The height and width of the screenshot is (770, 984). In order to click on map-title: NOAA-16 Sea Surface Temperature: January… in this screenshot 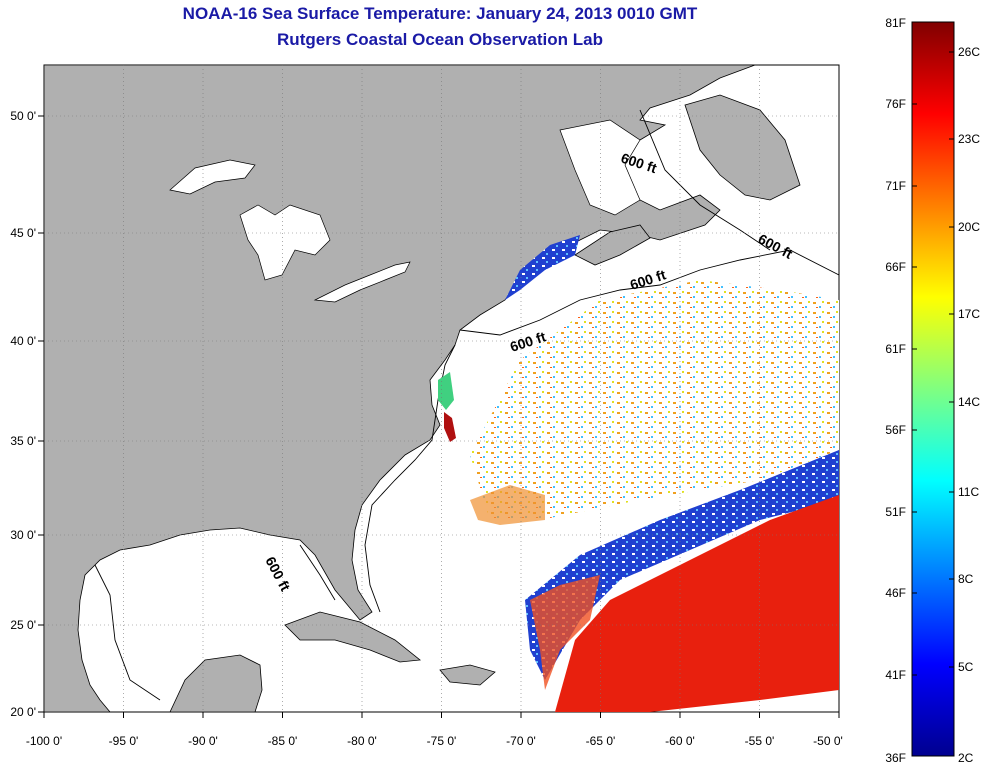, I will do `click(440, 13)`.